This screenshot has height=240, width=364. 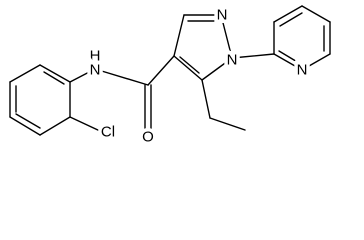 What do you see at coordinates (108, 132) in the screenshot?
I see `atom-label: Cl` at bounding box center [108, 132].